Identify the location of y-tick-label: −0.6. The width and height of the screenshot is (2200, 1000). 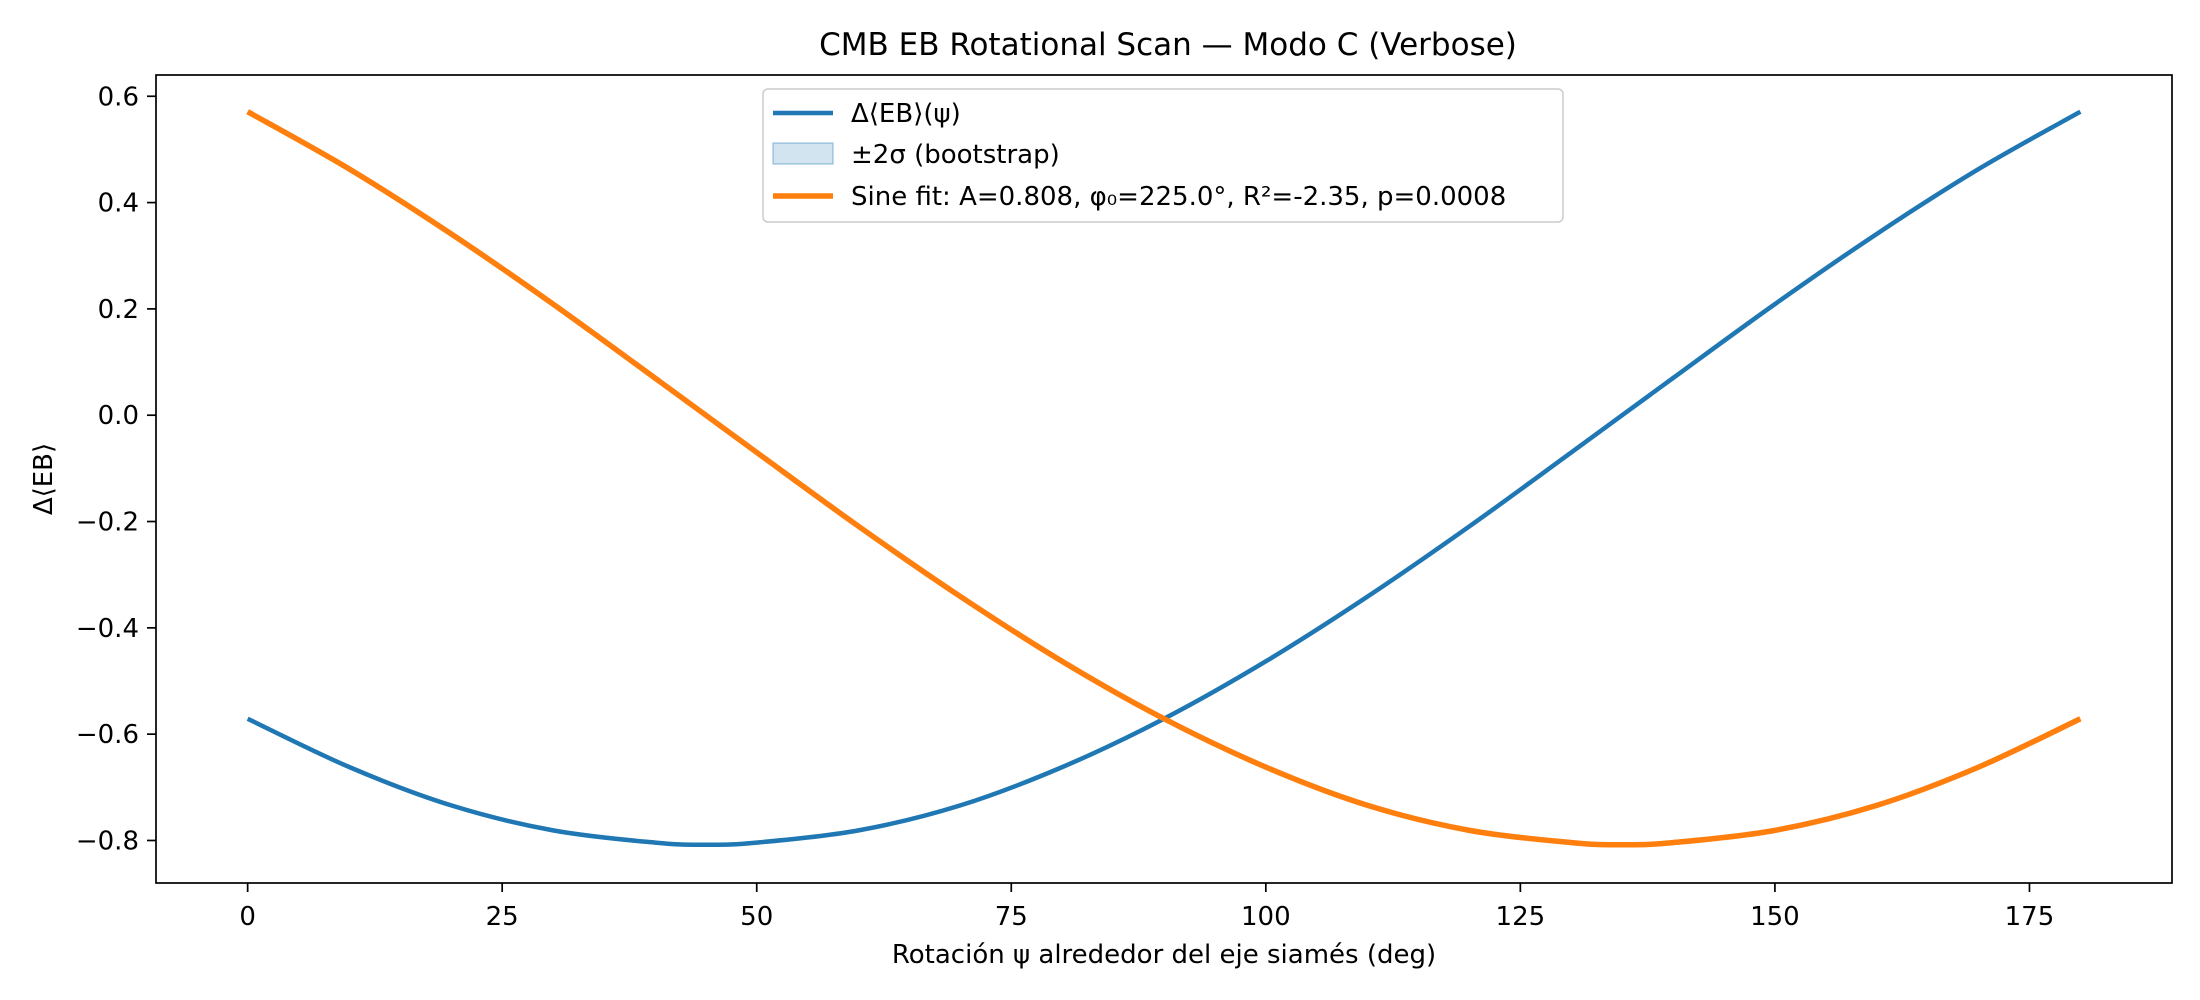
(107, 735).